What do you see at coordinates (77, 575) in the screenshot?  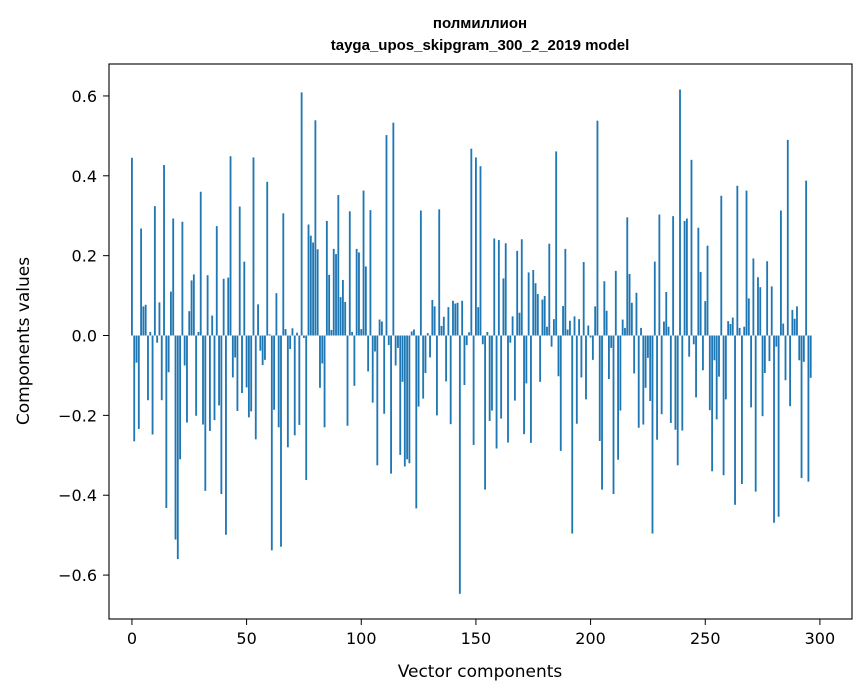 I see `y-tick-label-0: −0.6` at bounding box center [77, 575].